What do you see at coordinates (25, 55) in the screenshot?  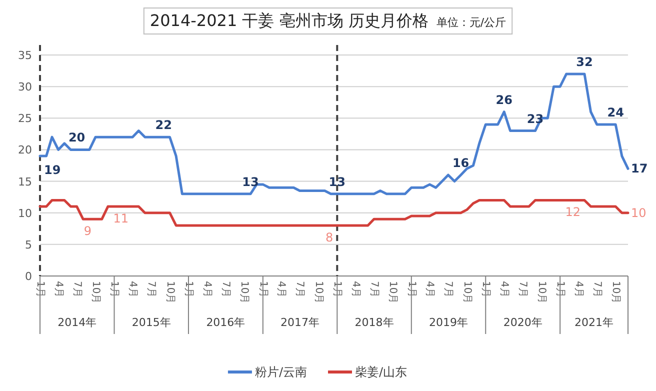 I see `y-tick-label: 35` at bounding box center [25, 55].